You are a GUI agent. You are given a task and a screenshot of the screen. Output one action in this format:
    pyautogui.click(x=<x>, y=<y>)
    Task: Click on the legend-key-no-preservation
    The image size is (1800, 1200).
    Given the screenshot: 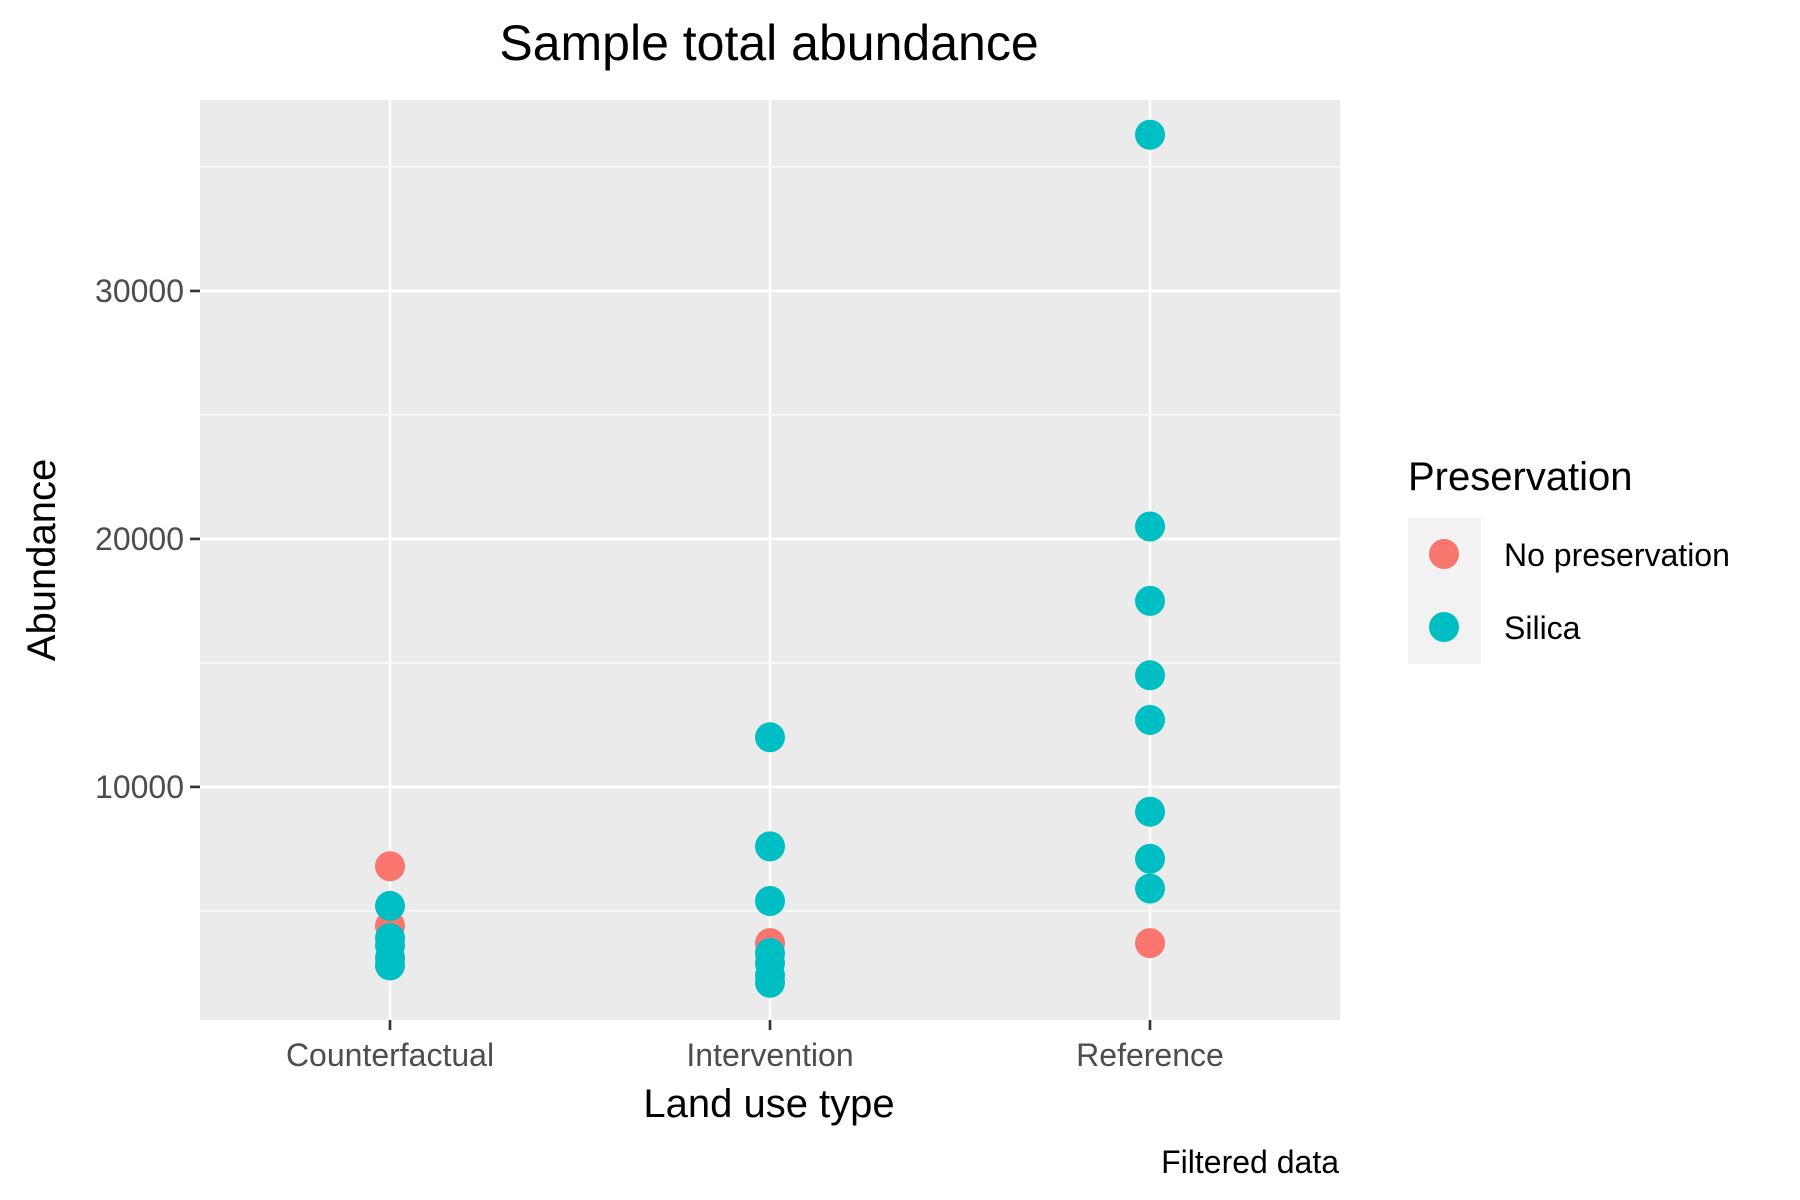 What is the action you would take?
    pyautogui.click(x=1444, y=554)
    